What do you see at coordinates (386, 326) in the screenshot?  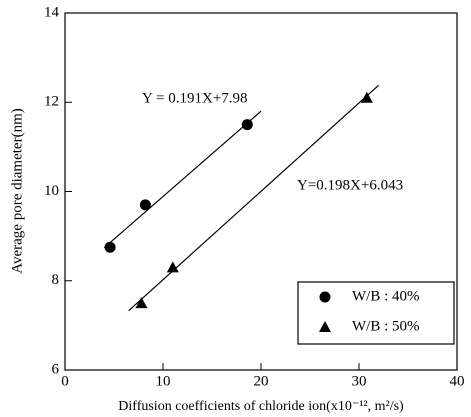 I see `legend-label: W/B : 50%` at bounding box center [386, 326].